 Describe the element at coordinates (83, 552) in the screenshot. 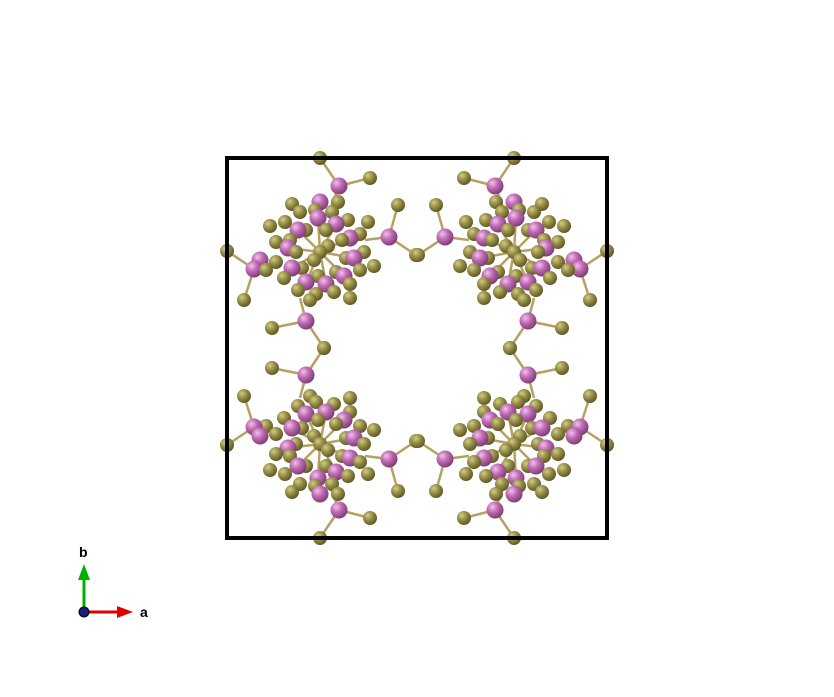

I see `b-axis-label: b` at that location.